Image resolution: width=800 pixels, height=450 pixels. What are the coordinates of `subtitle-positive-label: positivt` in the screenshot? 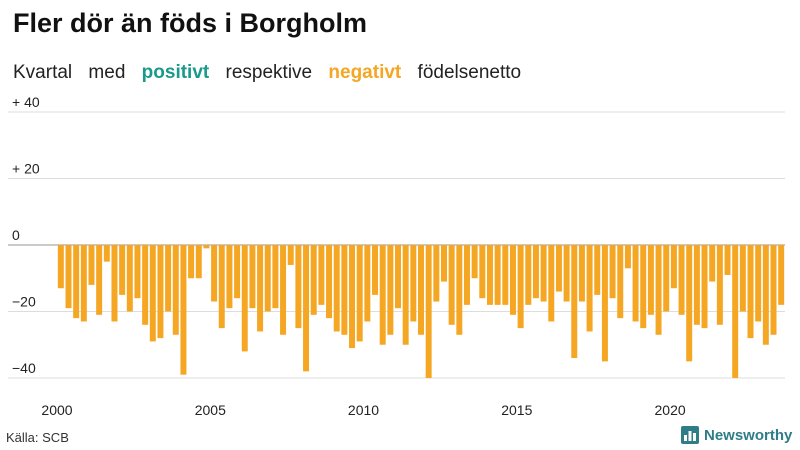 It's located at (175, 72).